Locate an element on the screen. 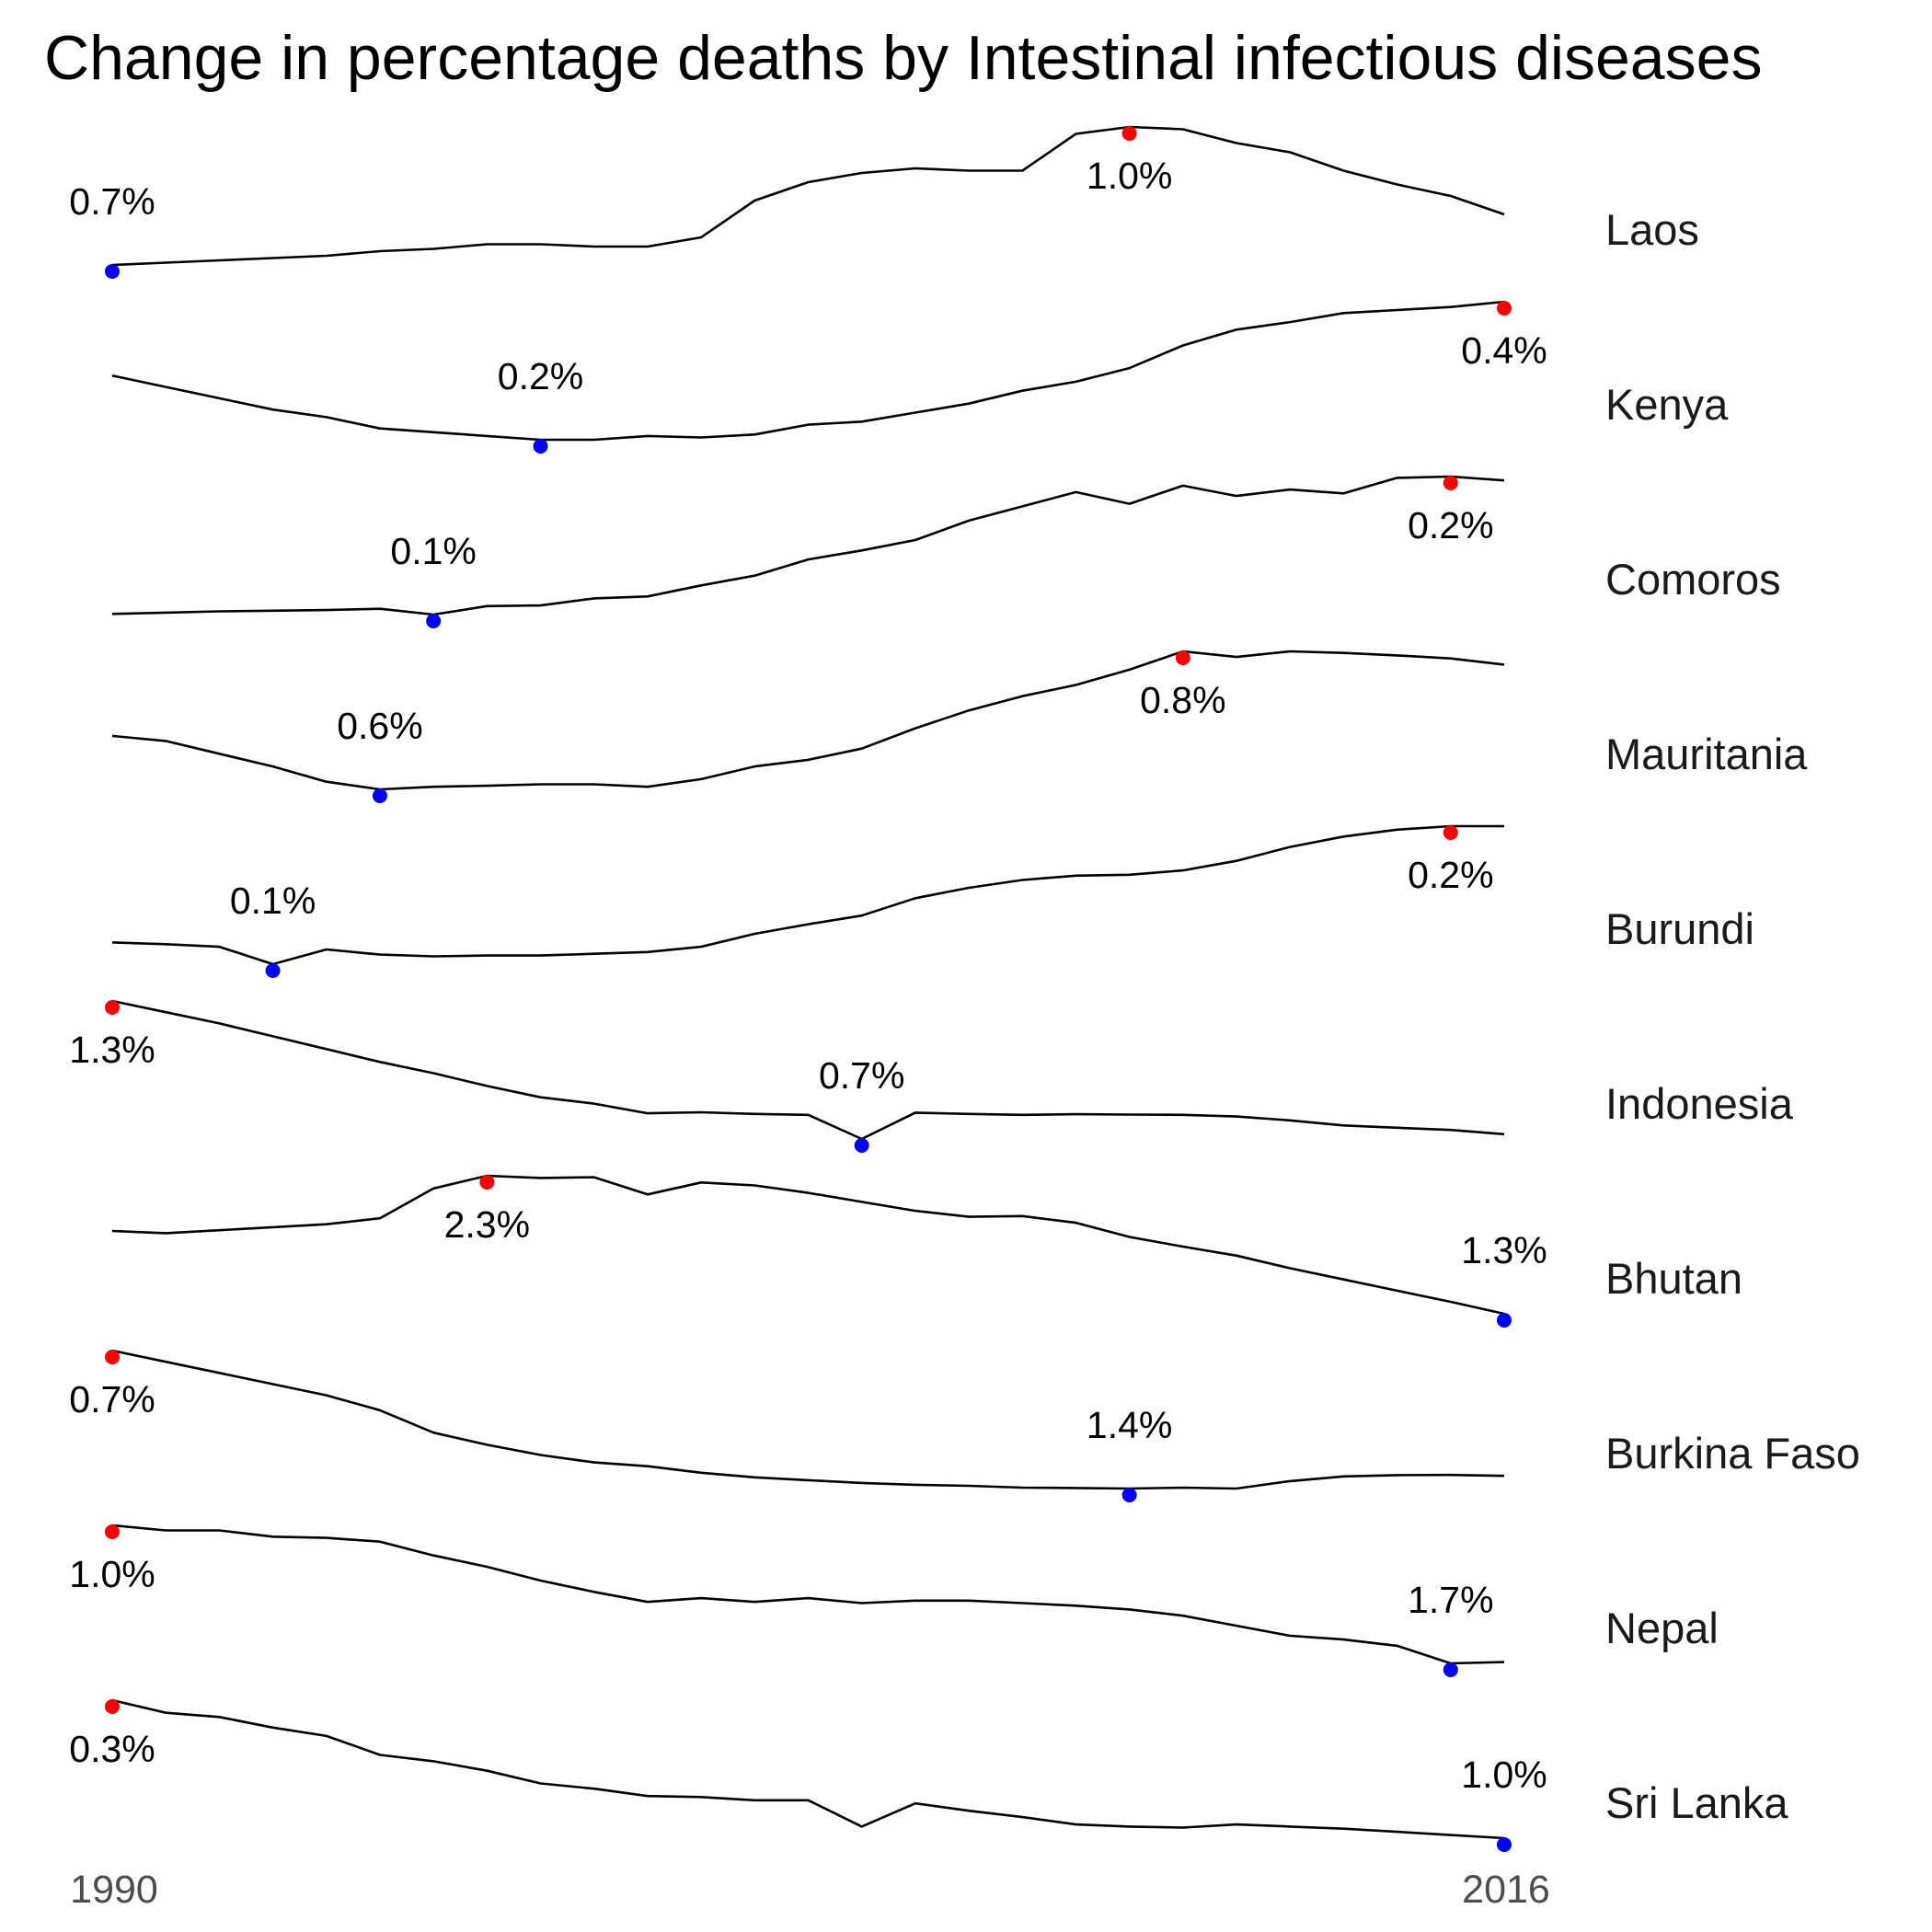  max-point-bhutan is located at coordinates (487, 1182).